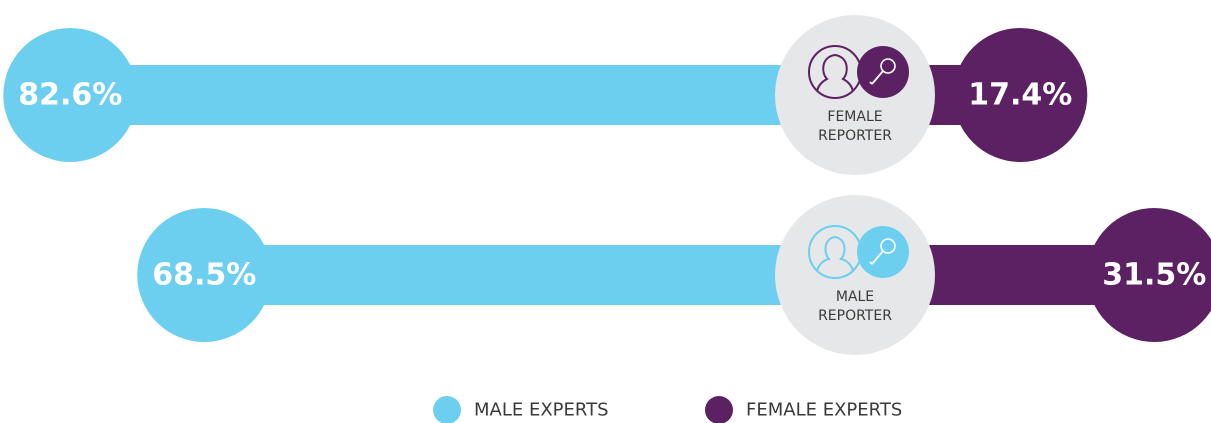 Image resolution: width=1211 pixels, height=423 pixels. What do you see at coordinates (855, 126) in the screenshot?
I see `reporter-label: FEMALE REPORTER` at bounding box center [855, 126].